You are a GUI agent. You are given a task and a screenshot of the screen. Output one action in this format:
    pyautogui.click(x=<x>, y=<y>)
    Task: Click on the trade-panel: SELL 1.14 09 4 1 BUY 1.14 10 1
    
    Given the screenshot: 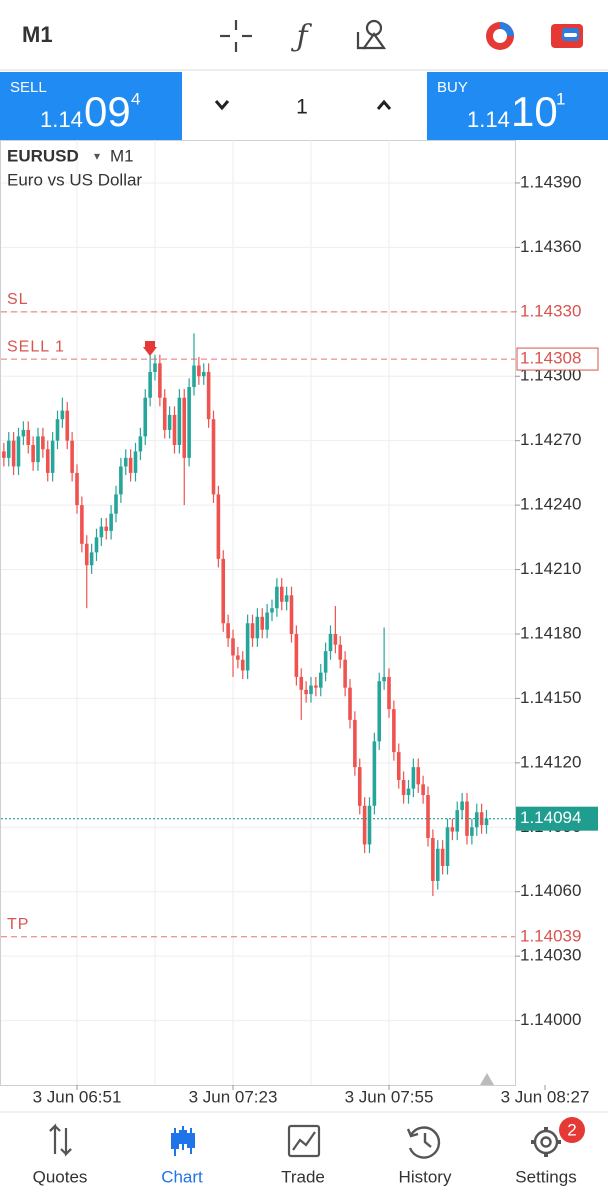 What is the action you would take?
    pyautogui.click(x=304, y=106)
    